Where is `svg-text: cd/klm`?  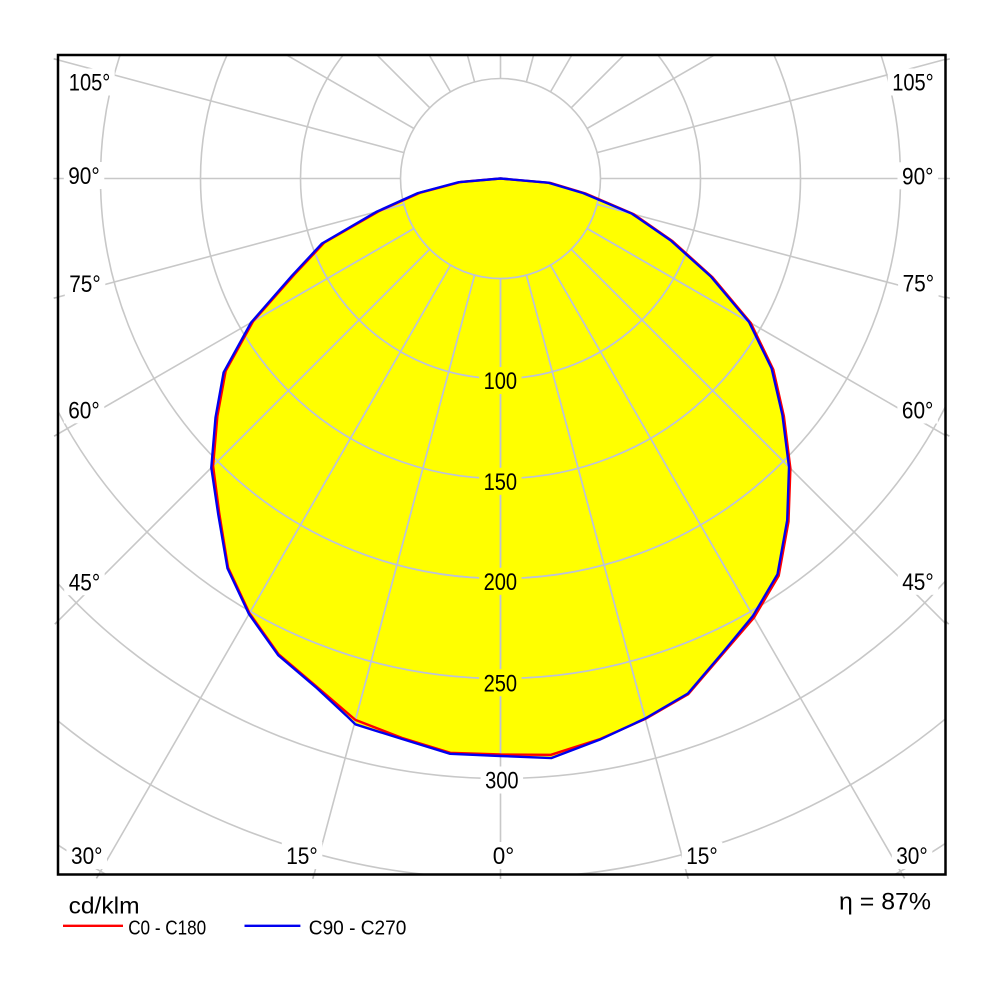
svg-text: cd/klm is located at coordinates (104, 906).